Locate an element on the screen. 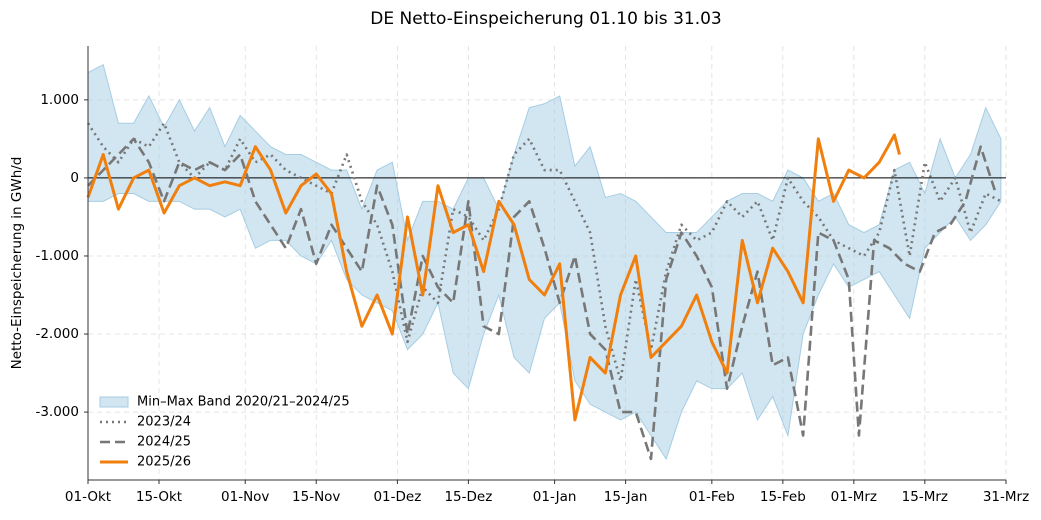 Image resolution: width=1041 pixels, height=520 pixels. chart-title: DE Netto-Einspeicherung 01.10 bis 31.03 is located at coordinates (546, 19).